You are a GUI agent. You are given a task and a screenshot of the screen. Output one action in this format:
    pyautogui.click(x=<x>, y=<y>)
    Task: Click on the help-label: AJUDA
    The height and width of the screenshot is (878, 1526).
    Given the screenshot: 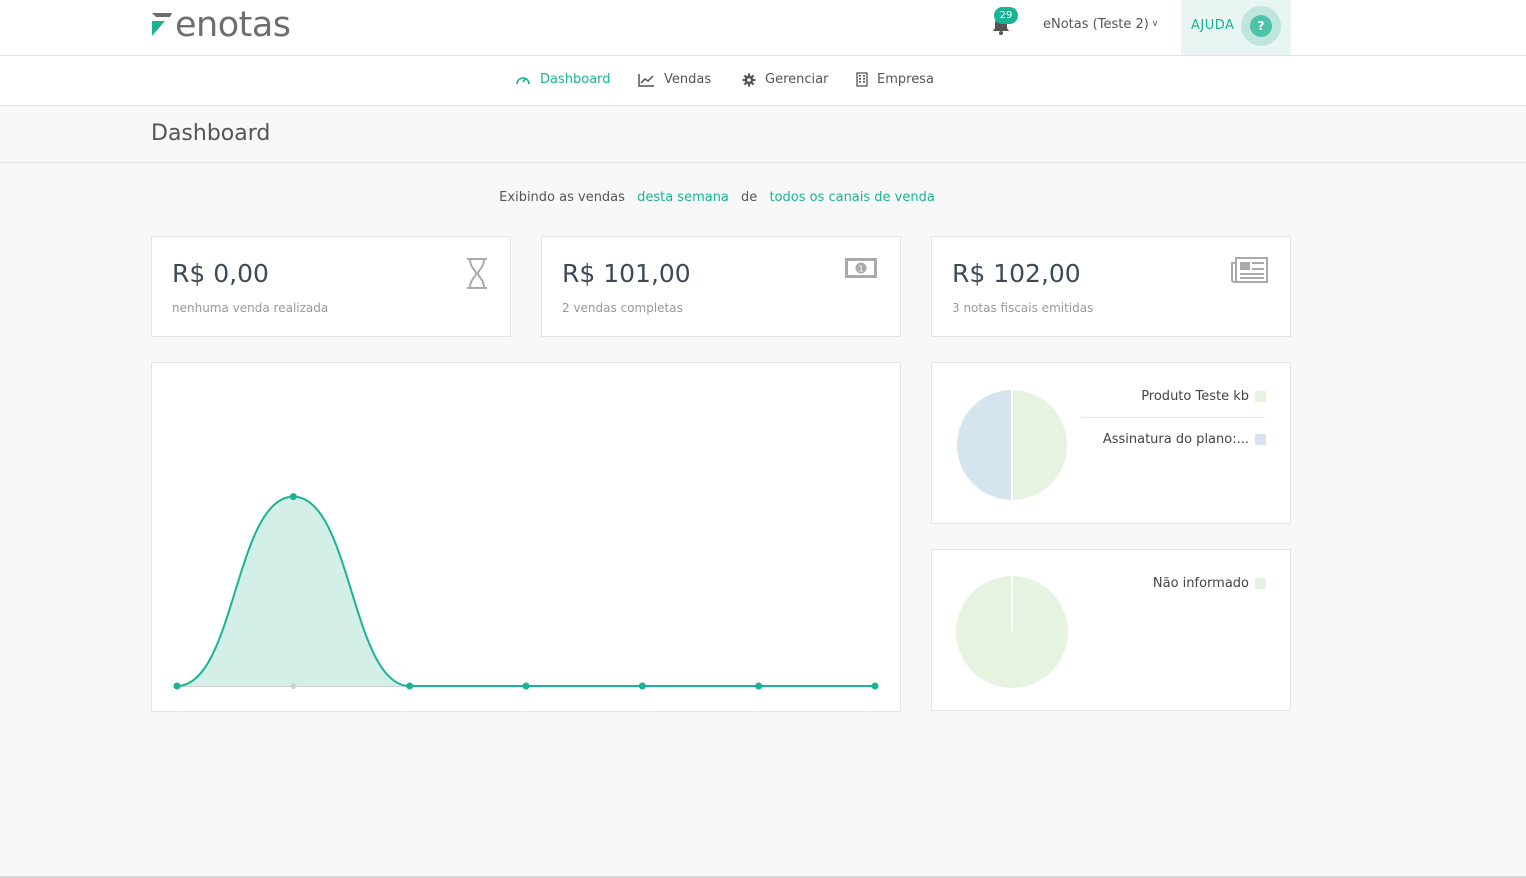 What is the action you would take?
    pyautogui.click(x=1213, y=25)
    